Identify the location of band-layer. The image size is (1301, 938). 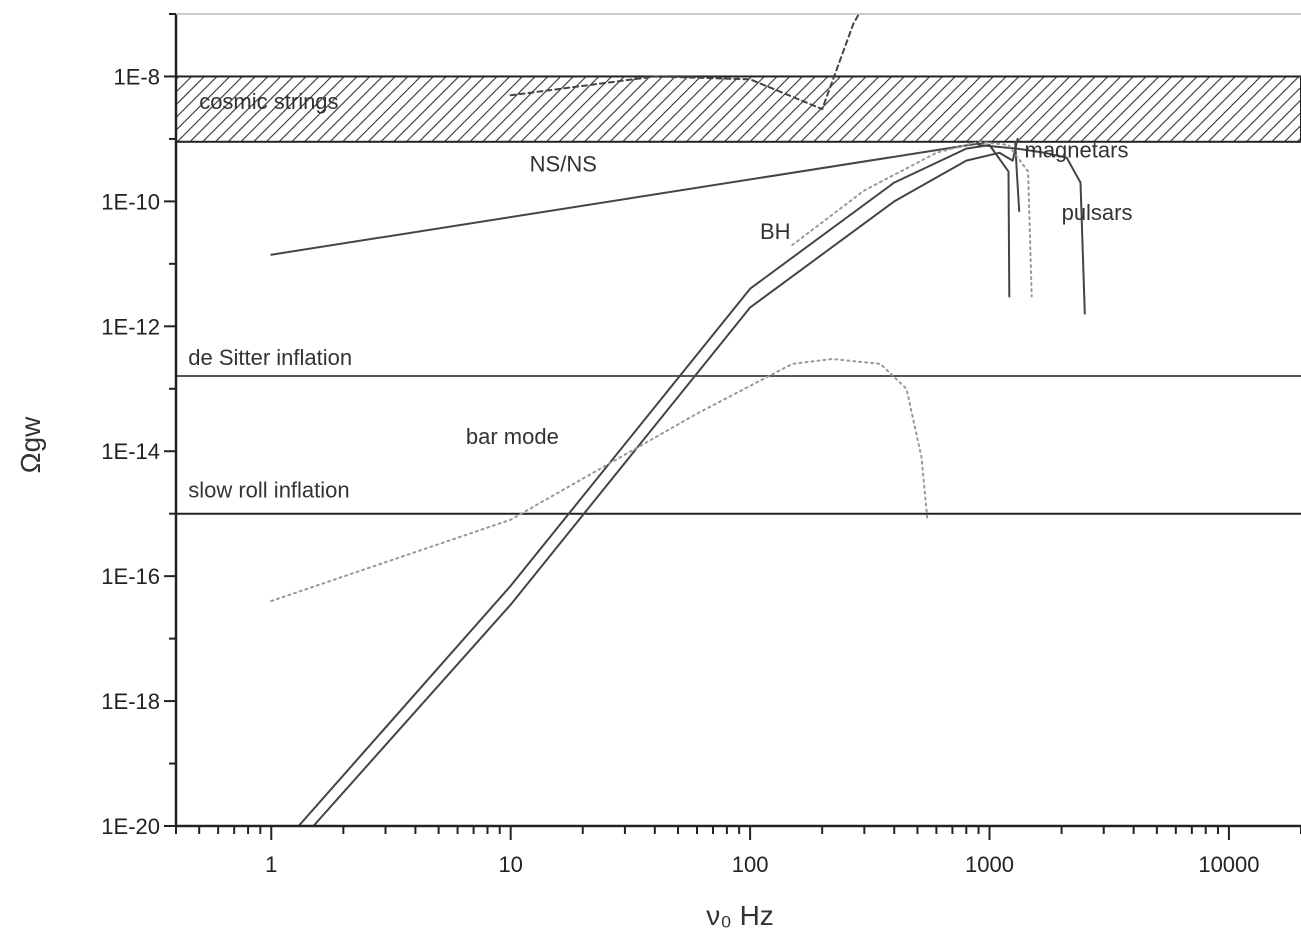
(738, 109).